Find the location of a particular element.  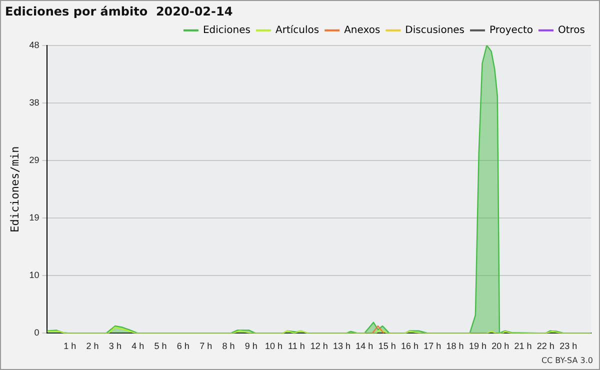

x-tick-label: 13 h is located at coordinates (342, 346).